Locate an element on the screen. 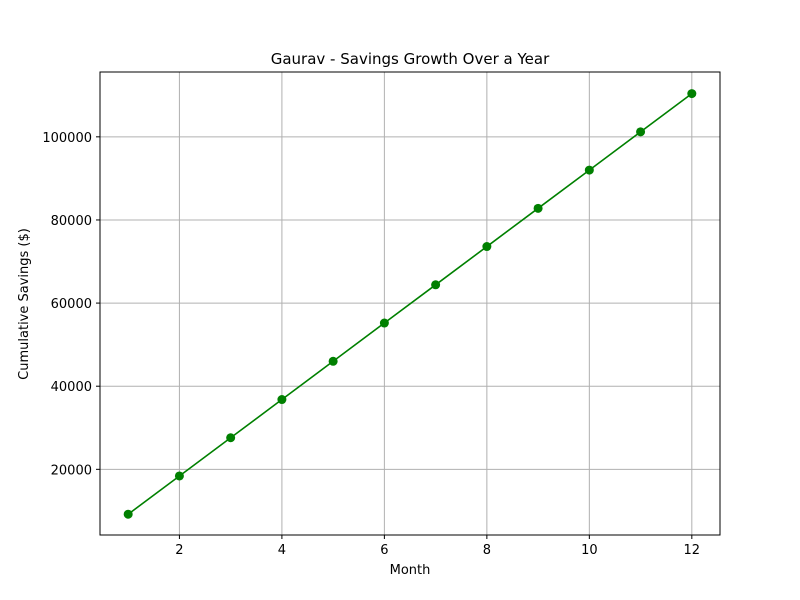  x-tick-label: 4 is located at coordinates (282, 550).